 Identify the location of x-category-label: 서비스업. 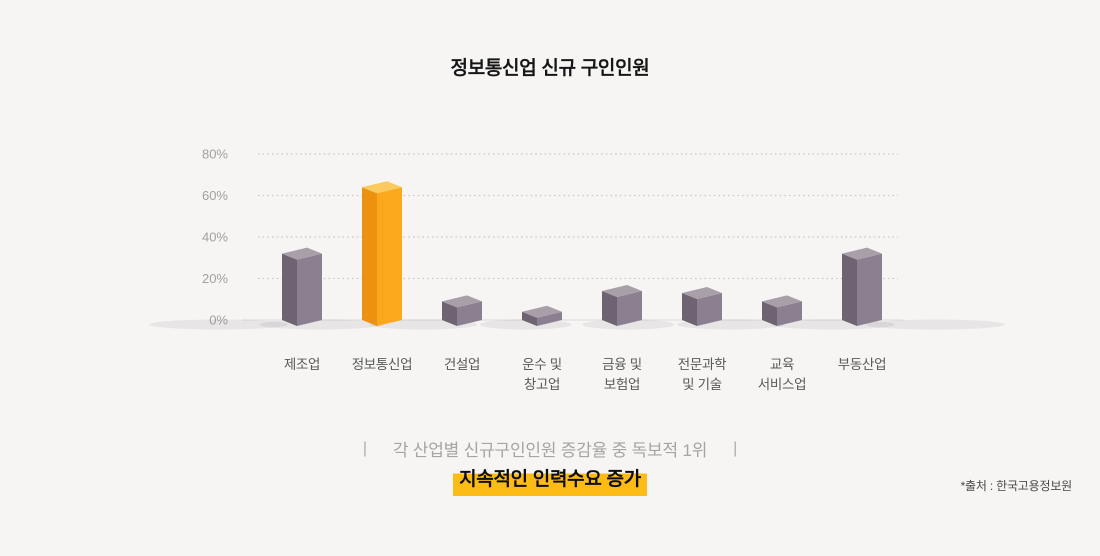
(782, 384).